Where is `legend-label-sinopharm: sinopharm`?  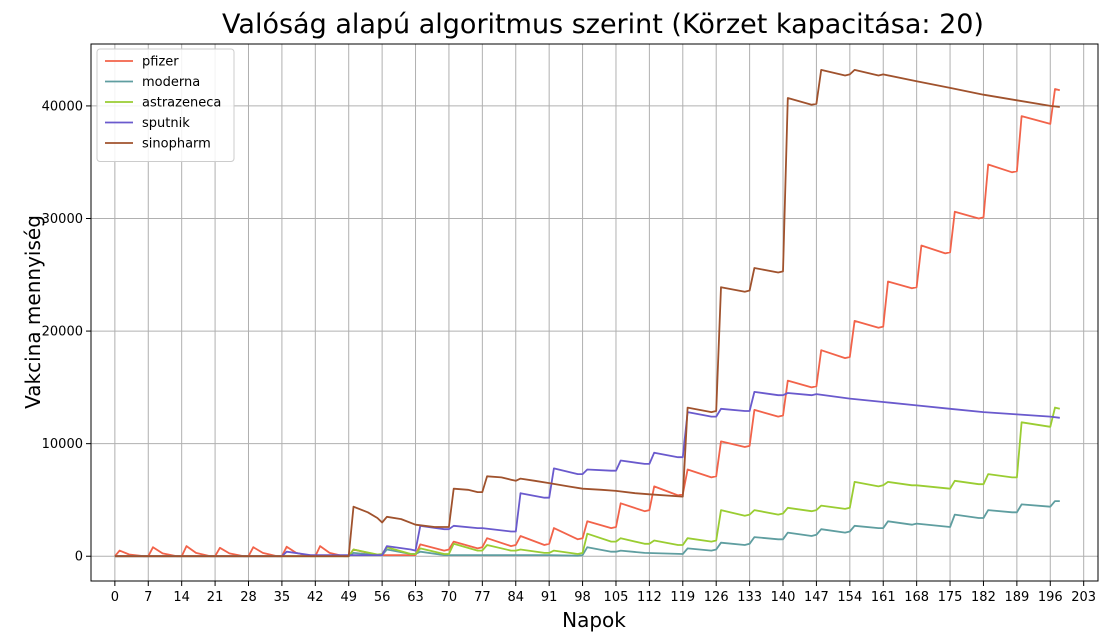
legend-label-sinopharm: sinopharm is located at coordinates (176, 144).